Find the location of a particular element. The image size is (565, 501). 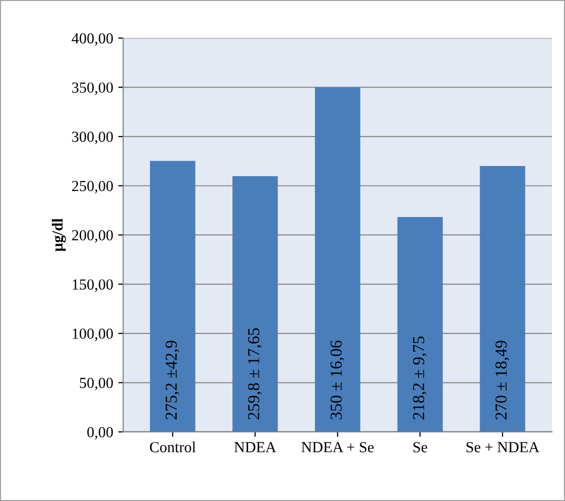

data-label: 218,2 ± 9,75 is located at coordinates (419, 378).